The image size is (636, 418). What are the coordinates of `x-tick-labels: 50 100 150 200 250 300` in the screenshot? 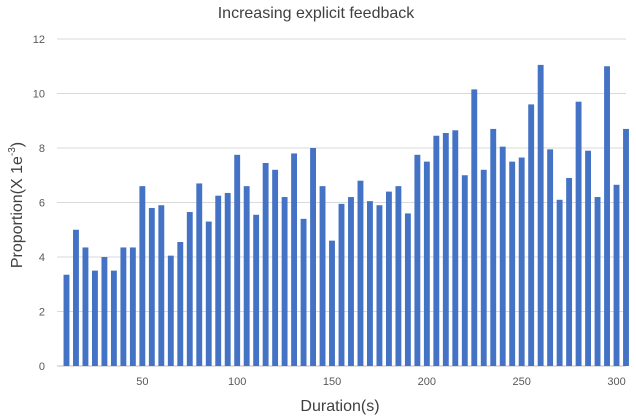 It's located at (380, 382).